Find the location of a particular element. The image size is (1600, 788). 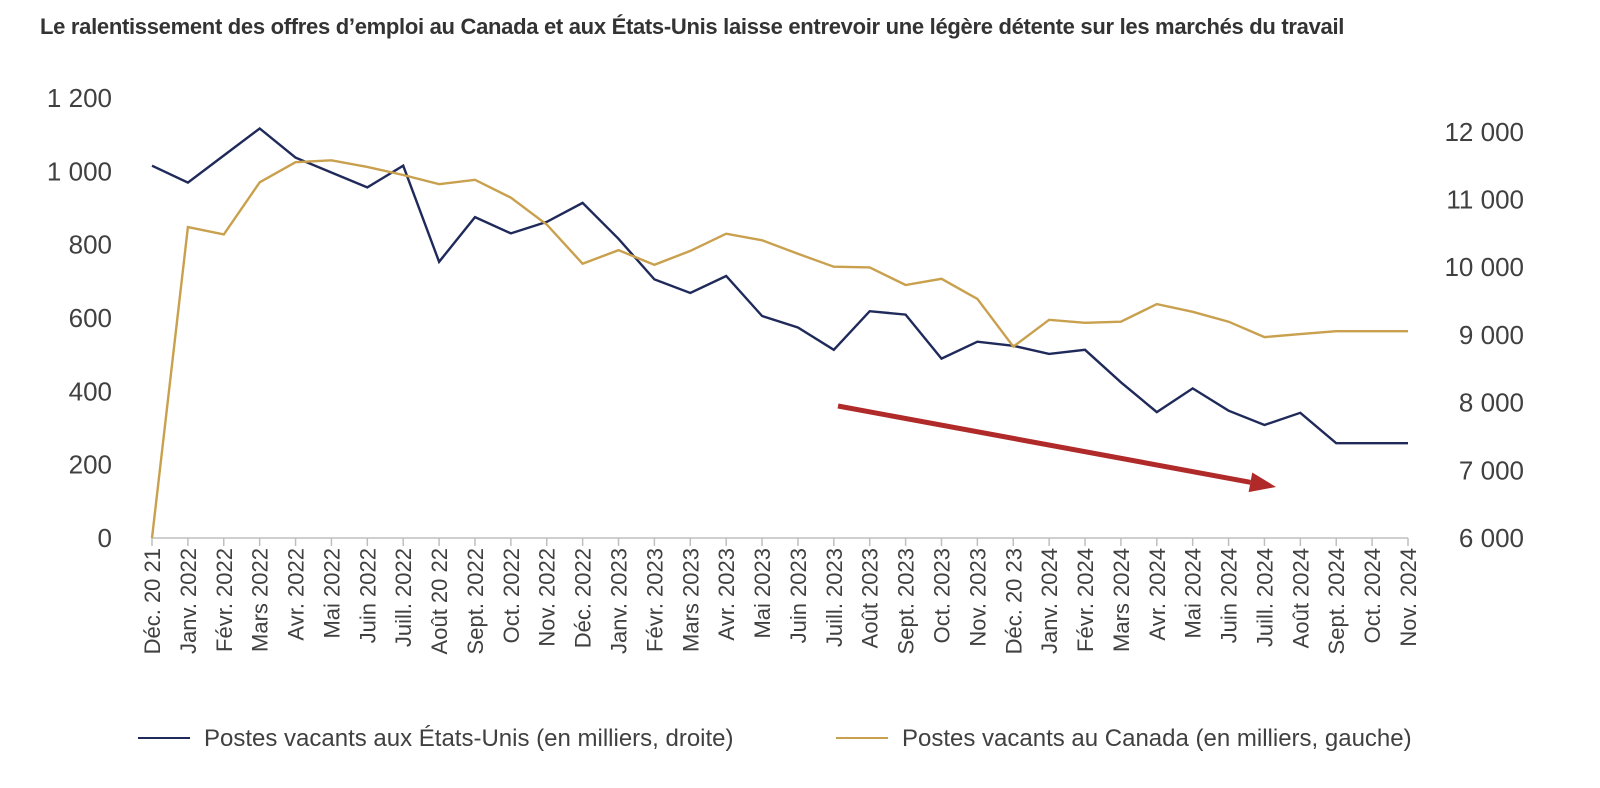

left-tick-label: 600 is located at coordinates (90, 318).